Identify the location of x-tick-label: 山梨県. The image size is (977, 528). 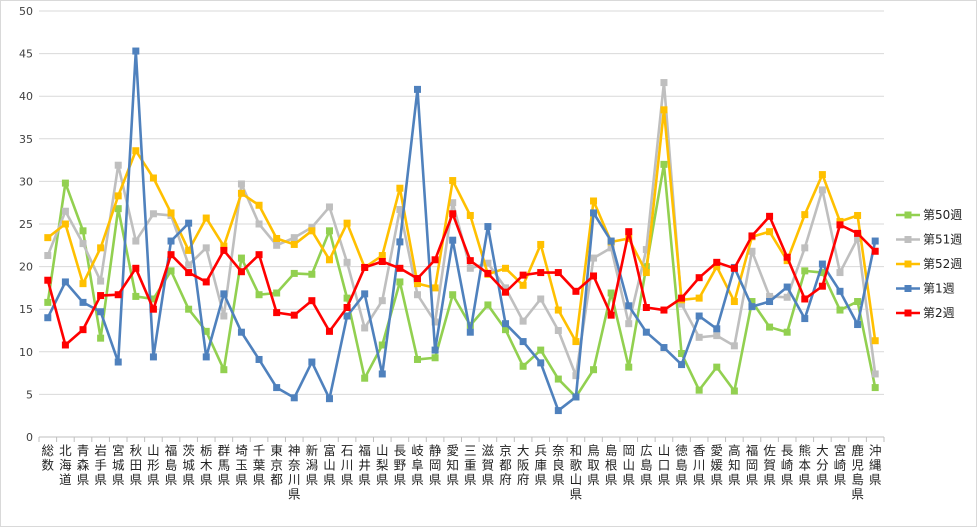
(382, 465).